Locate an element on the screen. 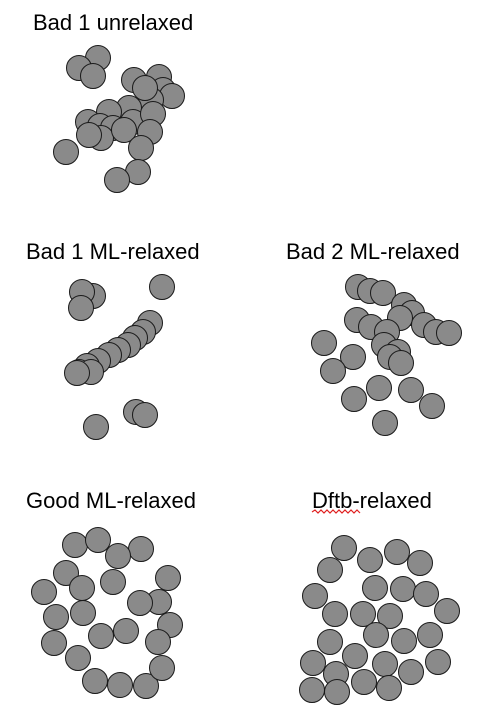  cluster-bad1-unrelaxed is located at coordinates (119, 119).